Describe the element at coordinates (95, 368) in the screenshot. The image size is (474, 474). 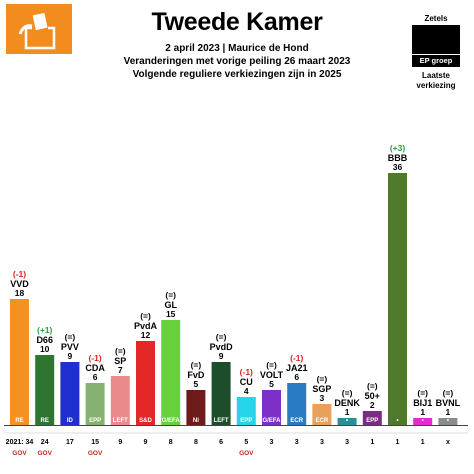
I see `party-label: CDA` at that location.